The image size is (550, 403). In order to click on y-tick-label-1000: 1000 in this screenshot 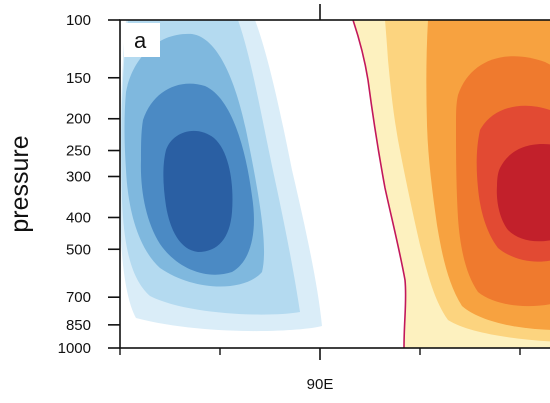, I will do `click(74, 348)`.